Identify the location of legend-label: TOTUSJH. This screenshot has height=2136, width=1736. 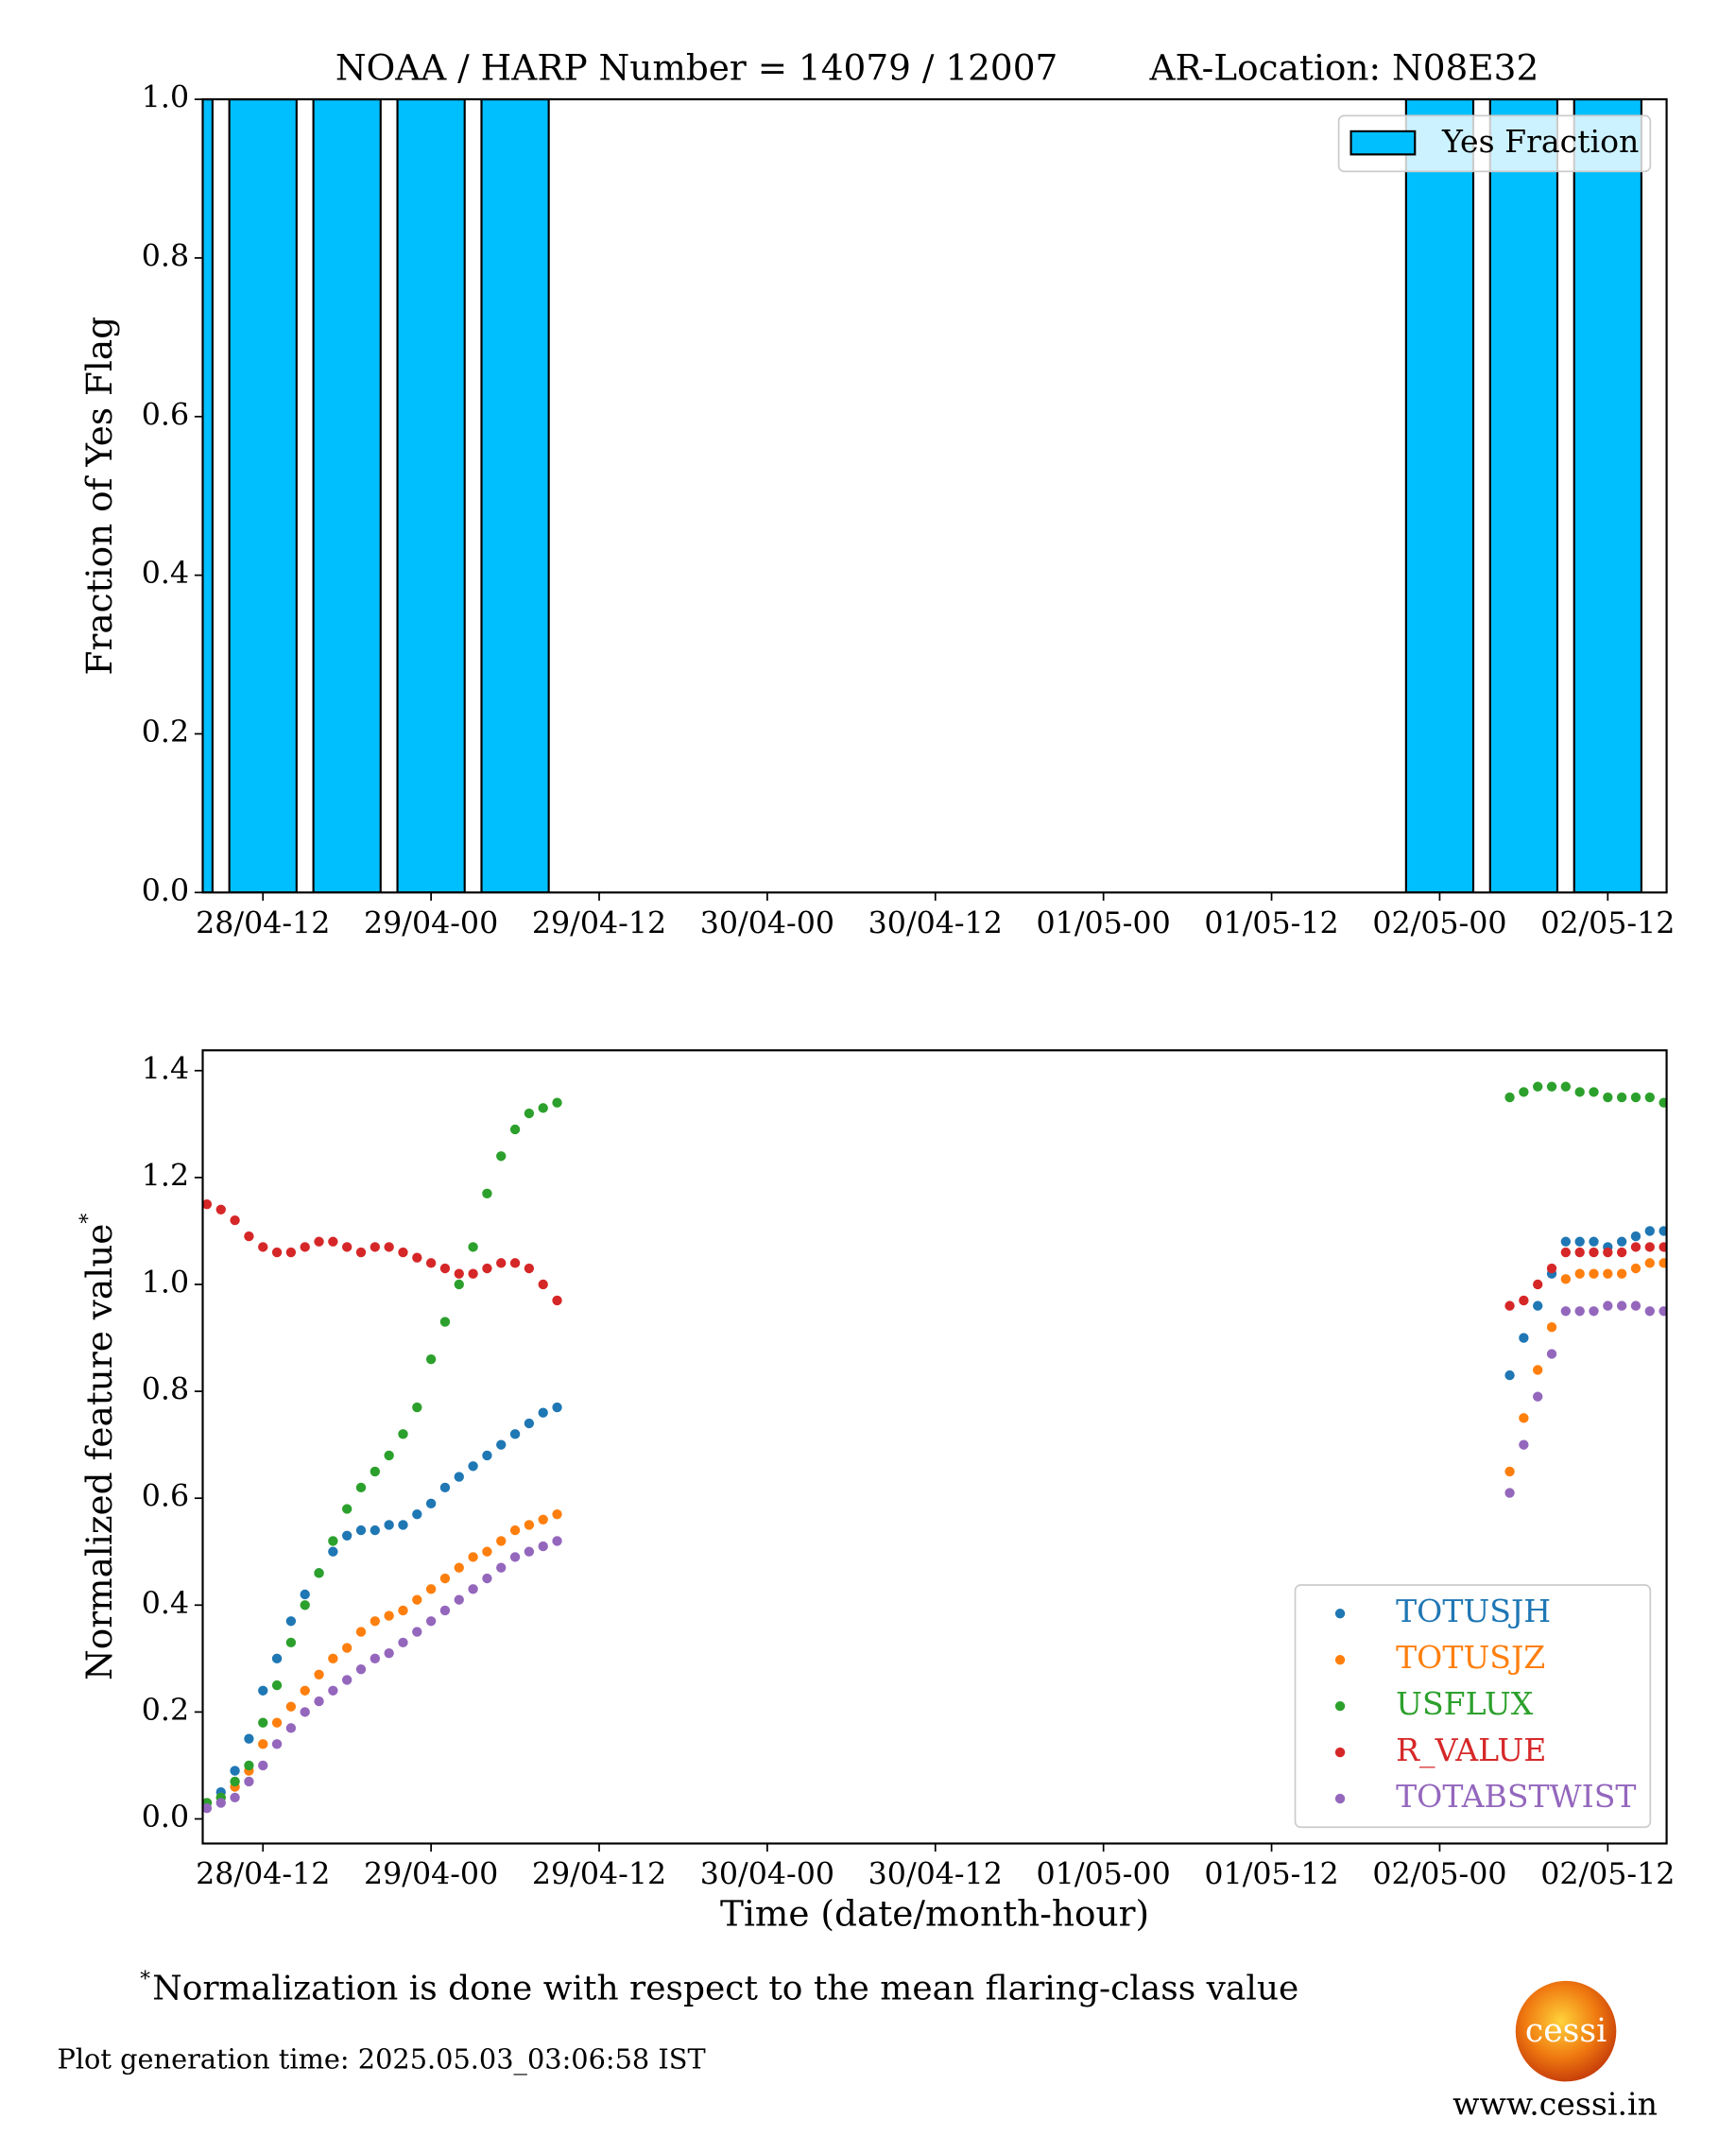
(1473, 1611).